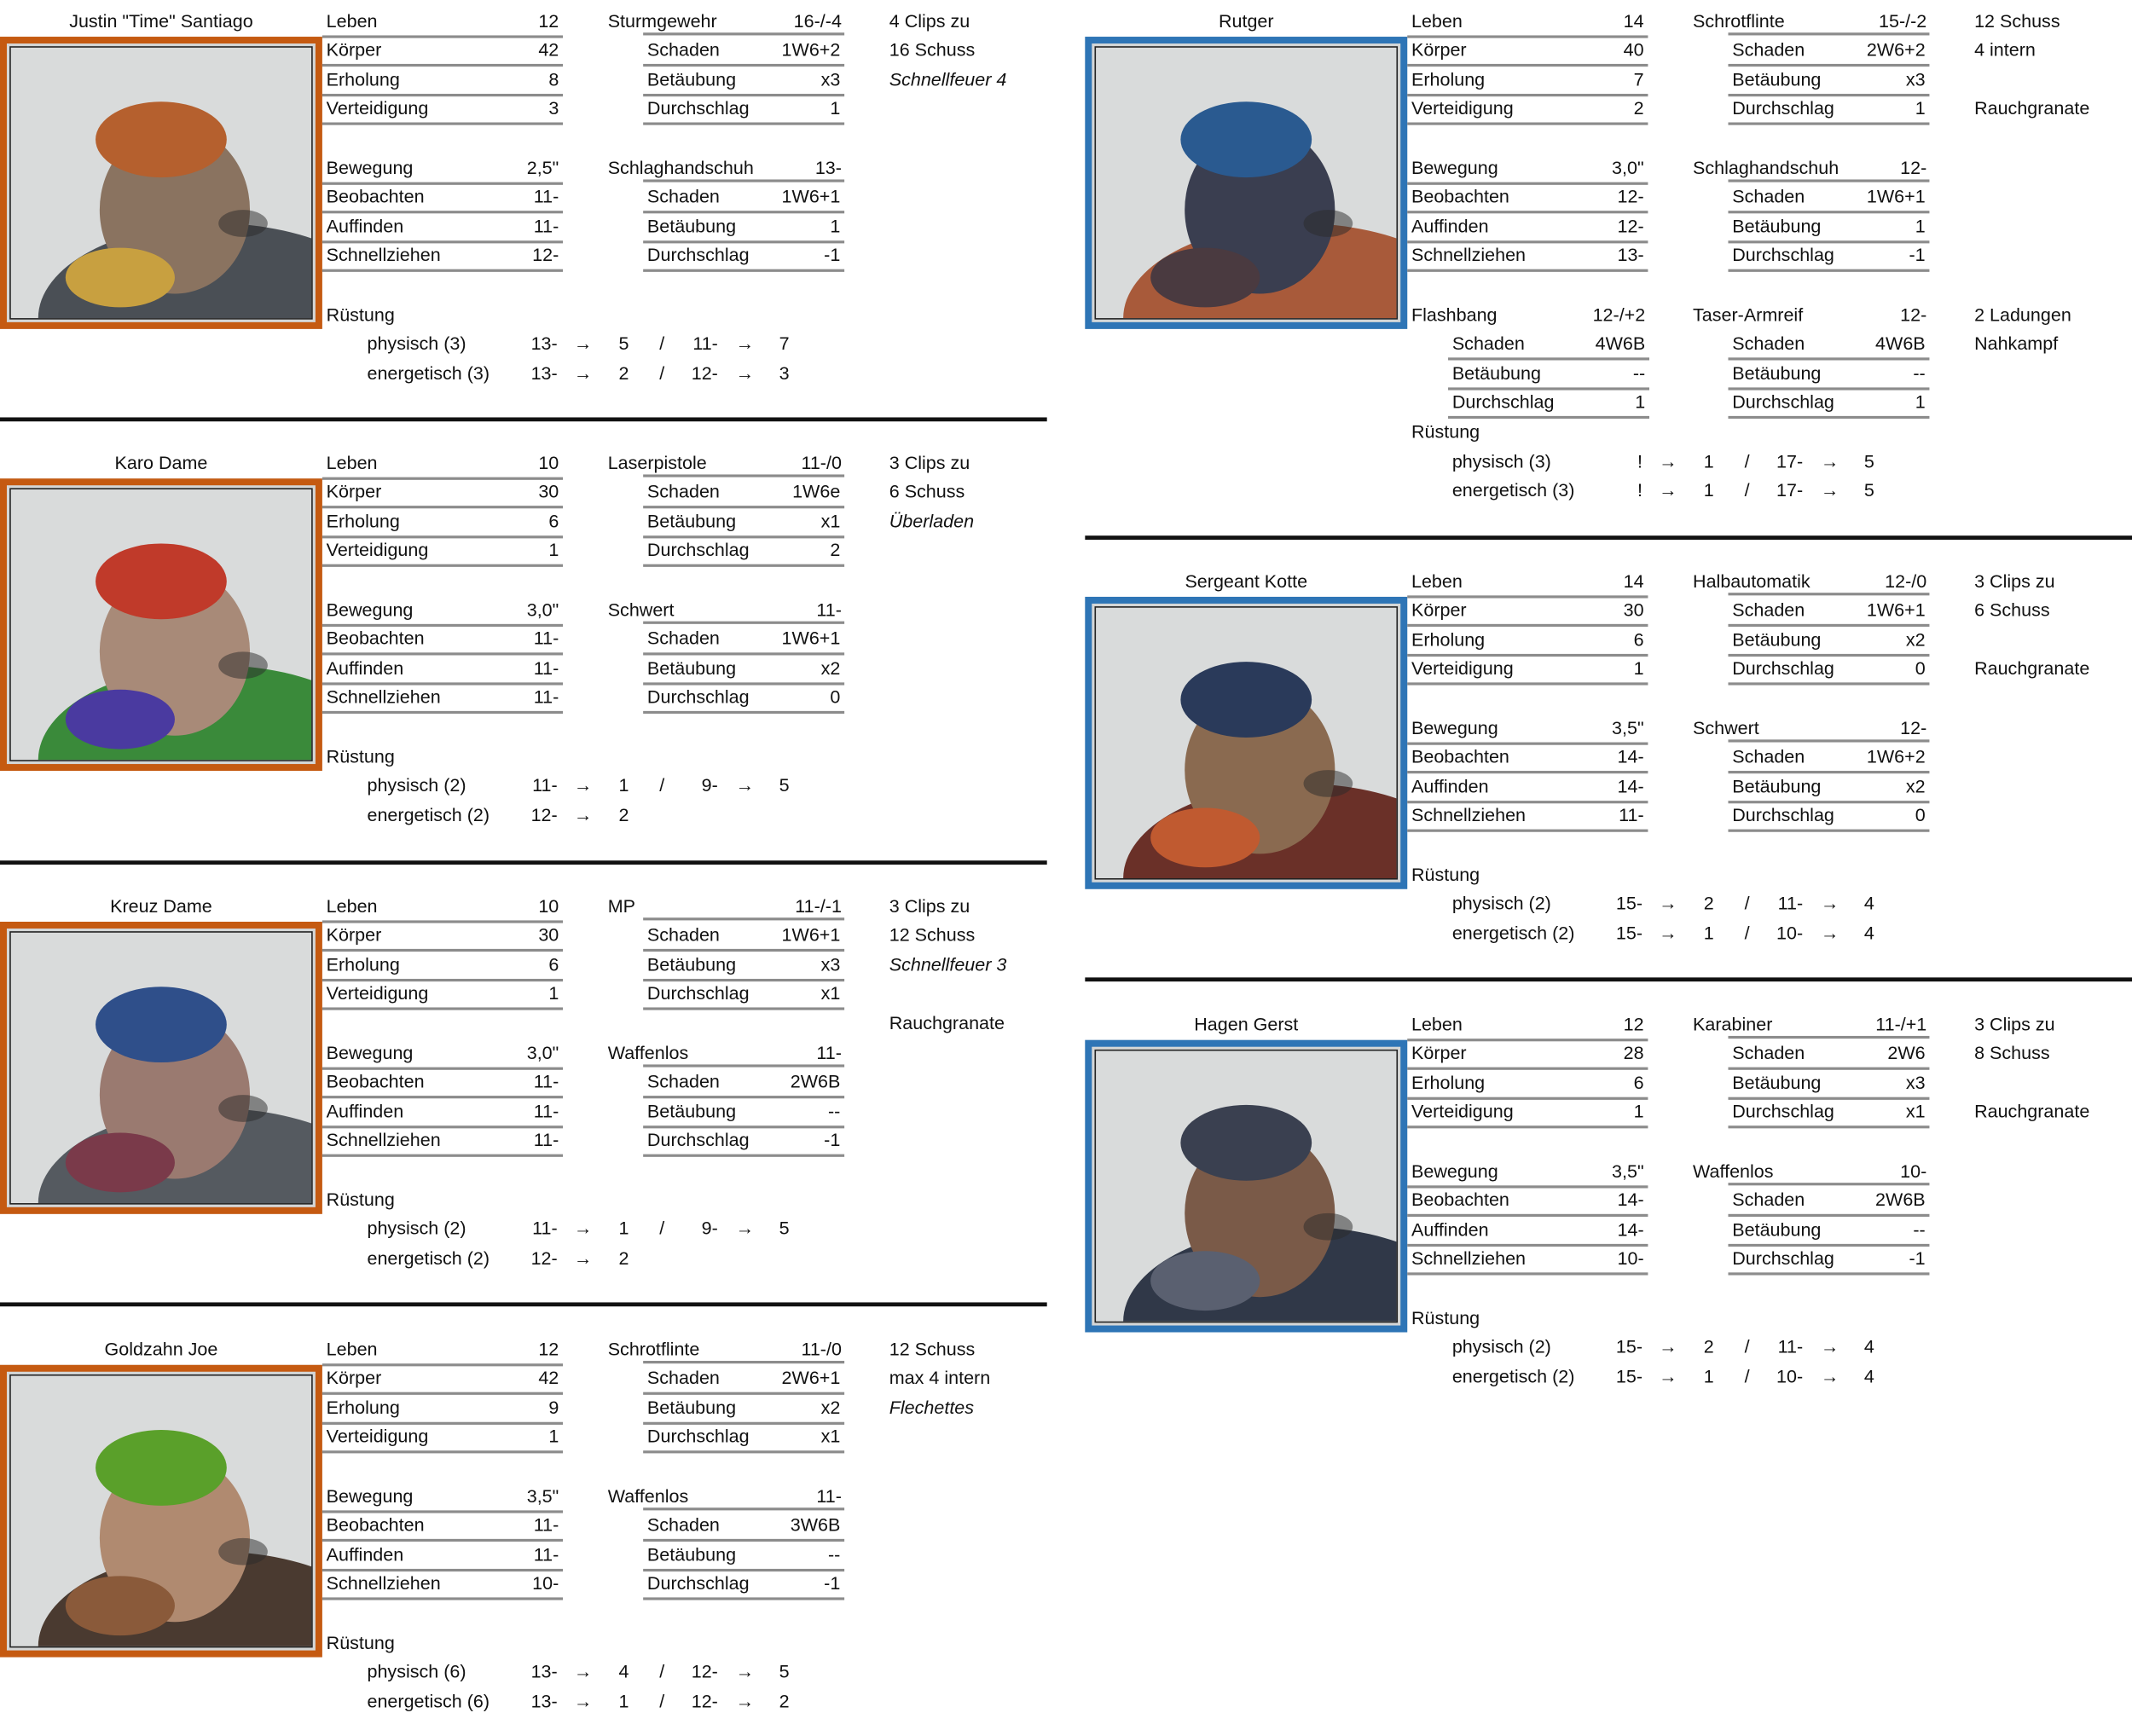 This screenshot has height=1736, width=2132. Describe the element at coordinates (542, 609) in the screenshot. I see `move-value: 3,0"` at that location.